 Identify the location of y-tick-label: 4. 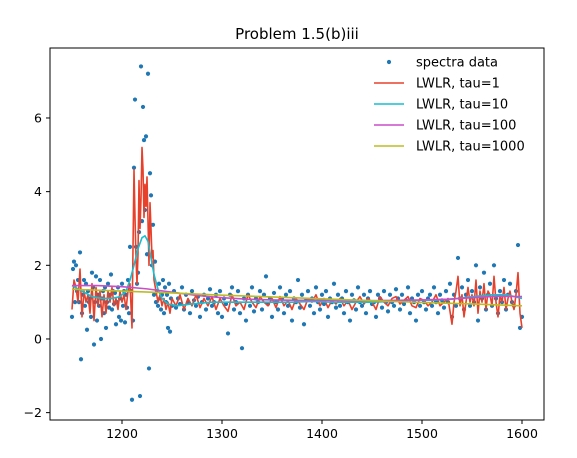
(38, 191).